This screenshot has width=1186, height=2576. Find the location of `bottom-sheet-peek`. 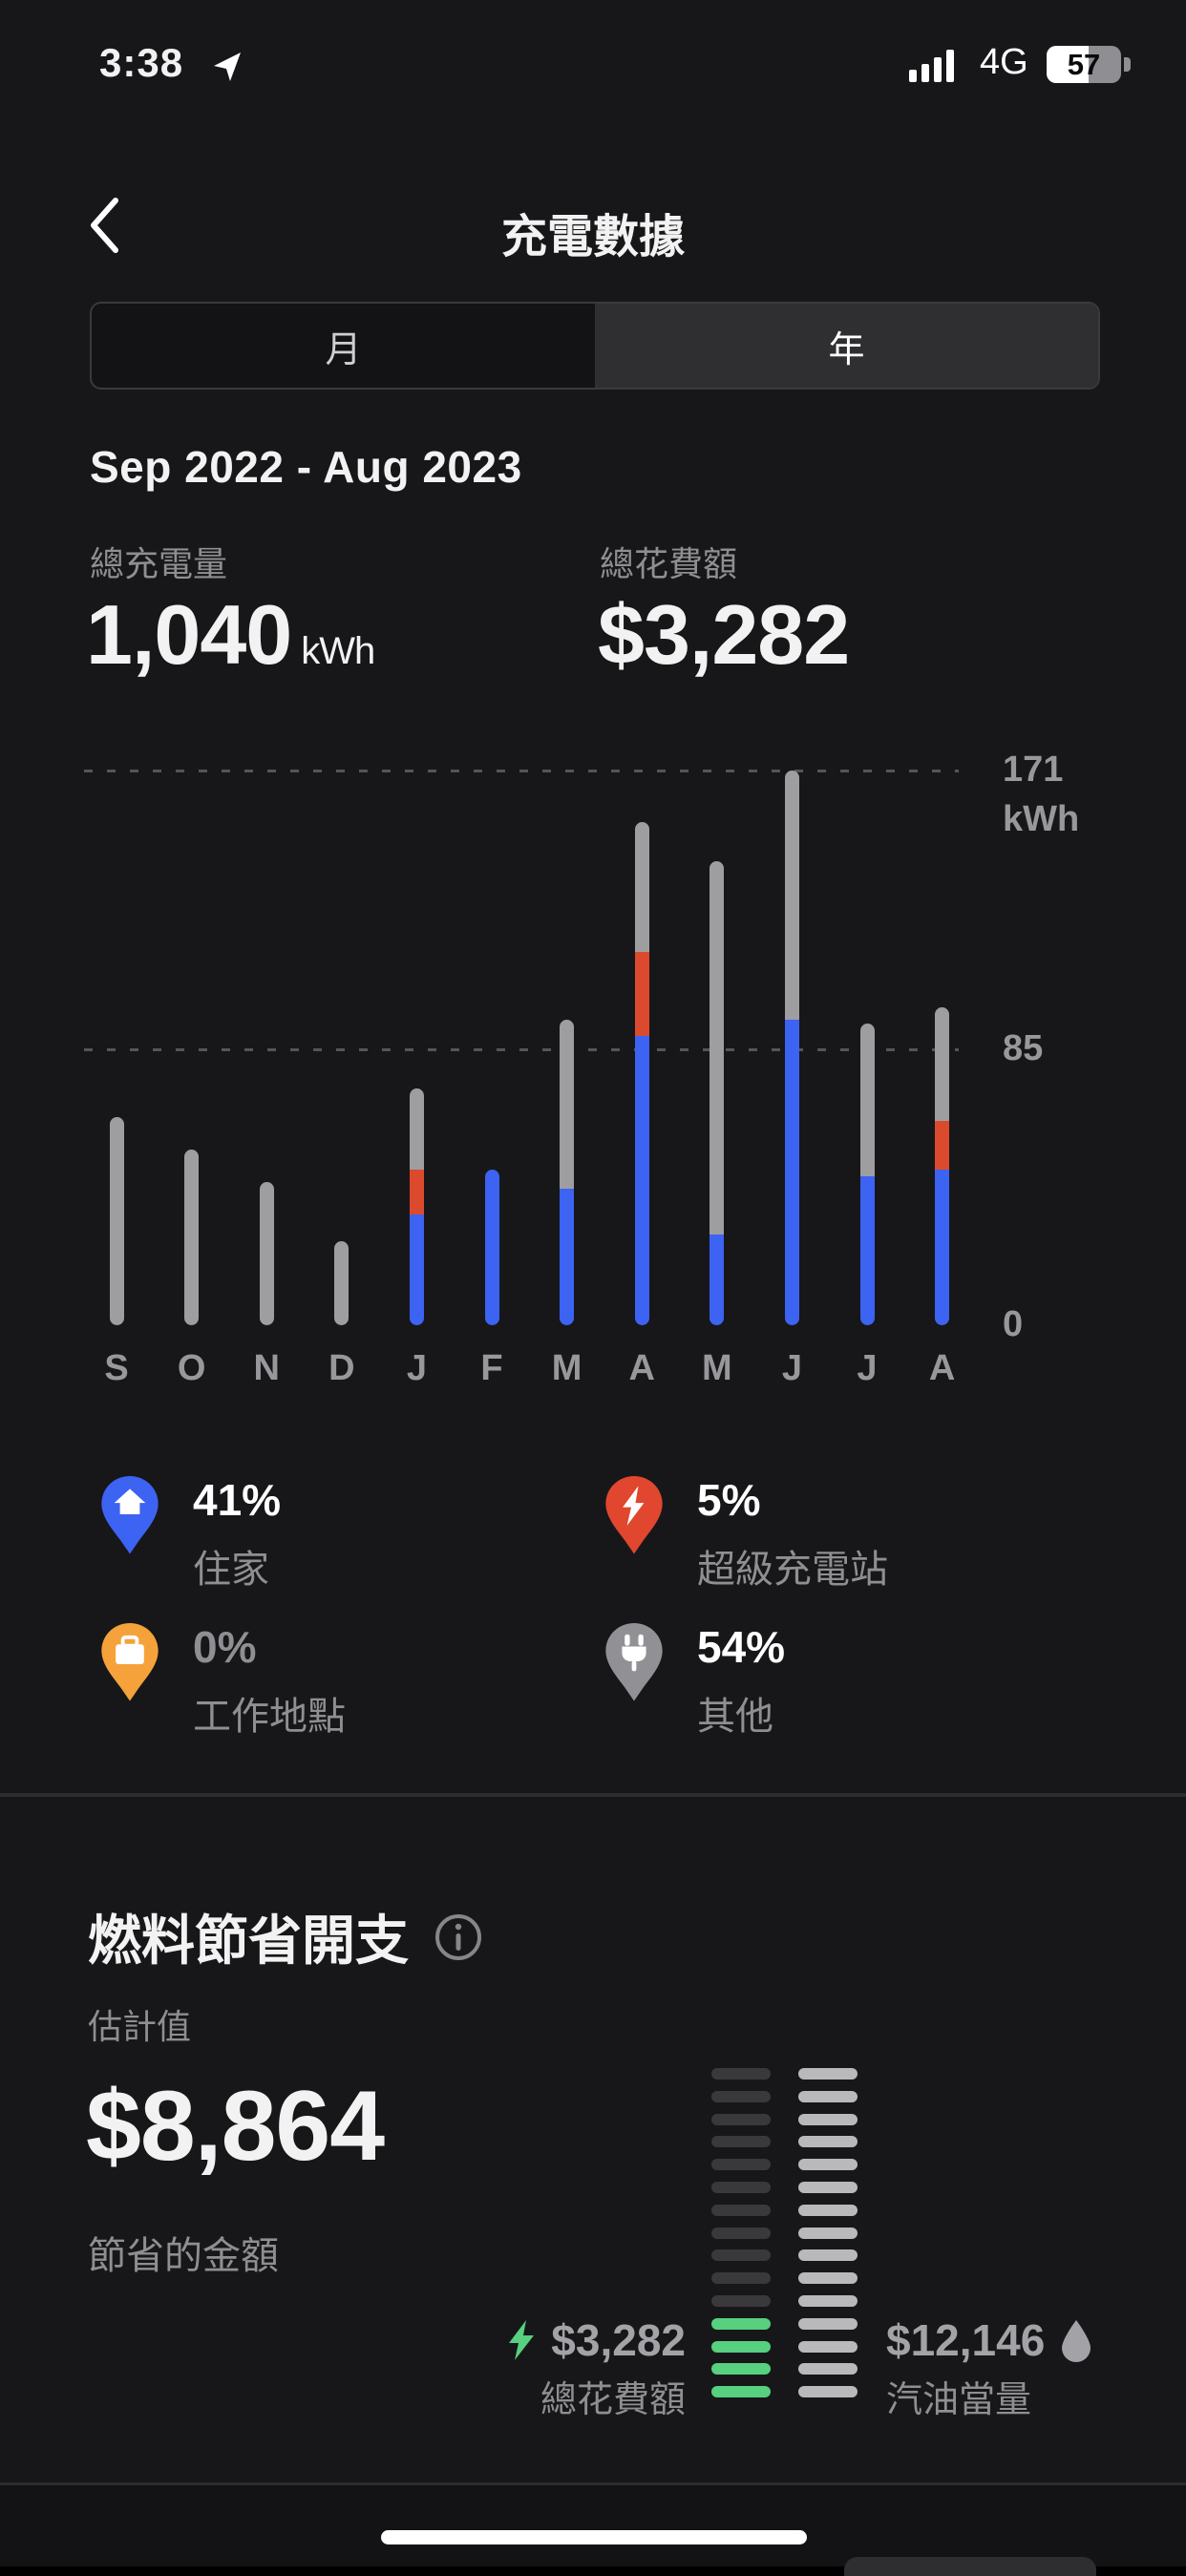

bottom-sheet-peek is located at coordinates (970, 2566).